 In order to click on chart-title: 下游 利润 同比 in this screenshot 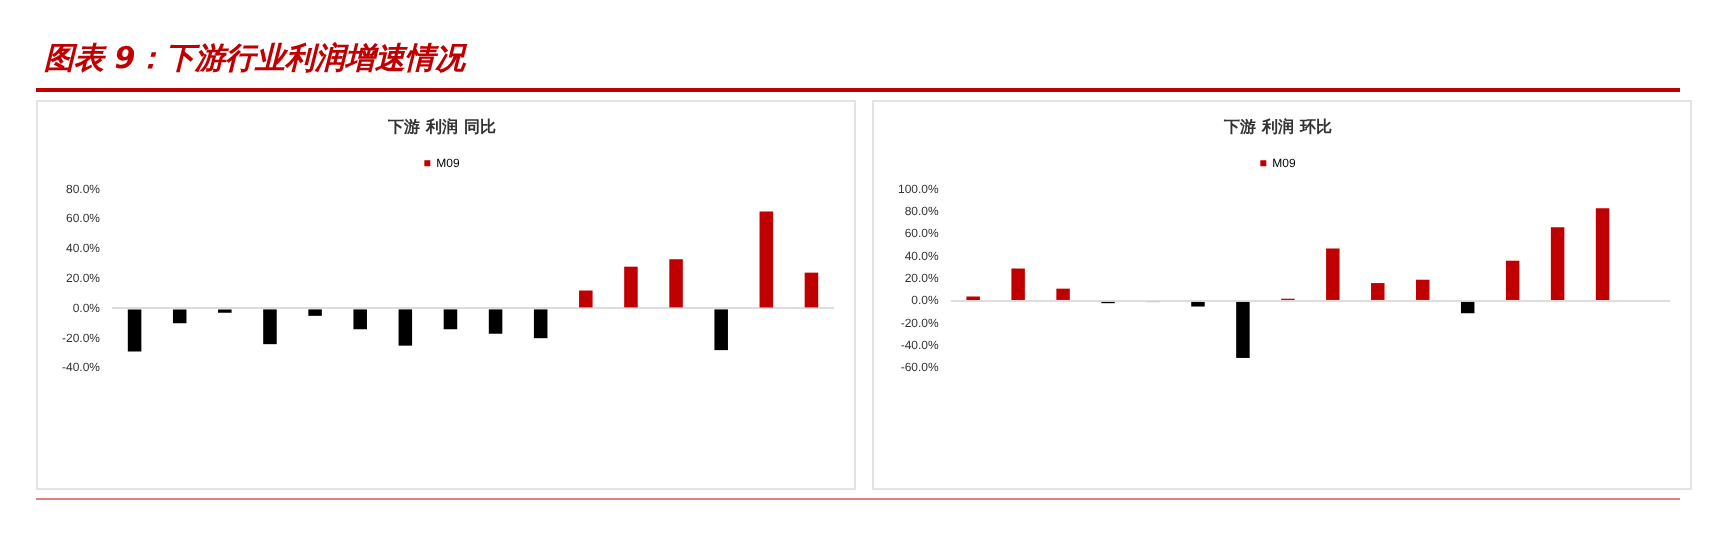, I will do `click(441, 125)`.